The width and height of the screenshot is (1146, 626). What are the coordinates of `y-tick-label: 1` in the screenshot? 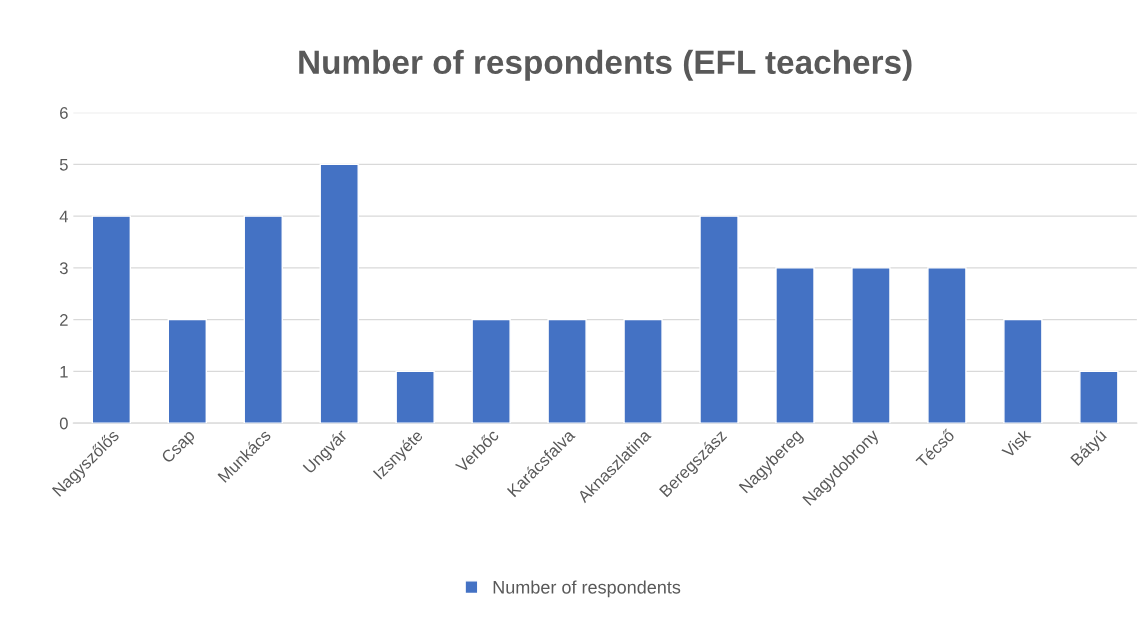 It's located at (64, 372).